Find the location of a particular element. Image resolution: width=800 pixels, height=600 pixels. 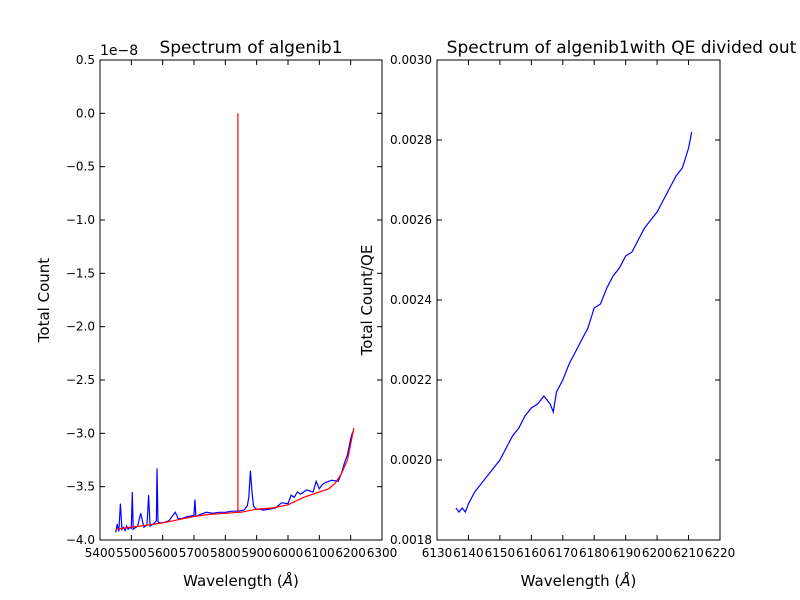

right-x-tick-label: 6220 is located at coordinates (720, 553).